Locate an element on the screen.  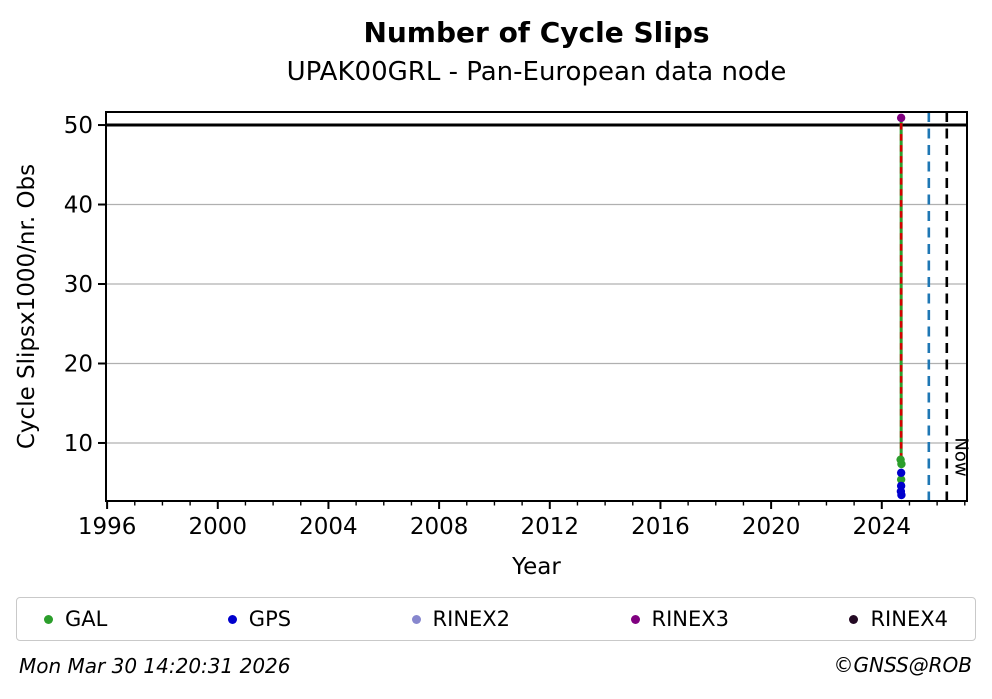
legend-label-rinex3: RINEX3 is located at coordinates (690, 619).